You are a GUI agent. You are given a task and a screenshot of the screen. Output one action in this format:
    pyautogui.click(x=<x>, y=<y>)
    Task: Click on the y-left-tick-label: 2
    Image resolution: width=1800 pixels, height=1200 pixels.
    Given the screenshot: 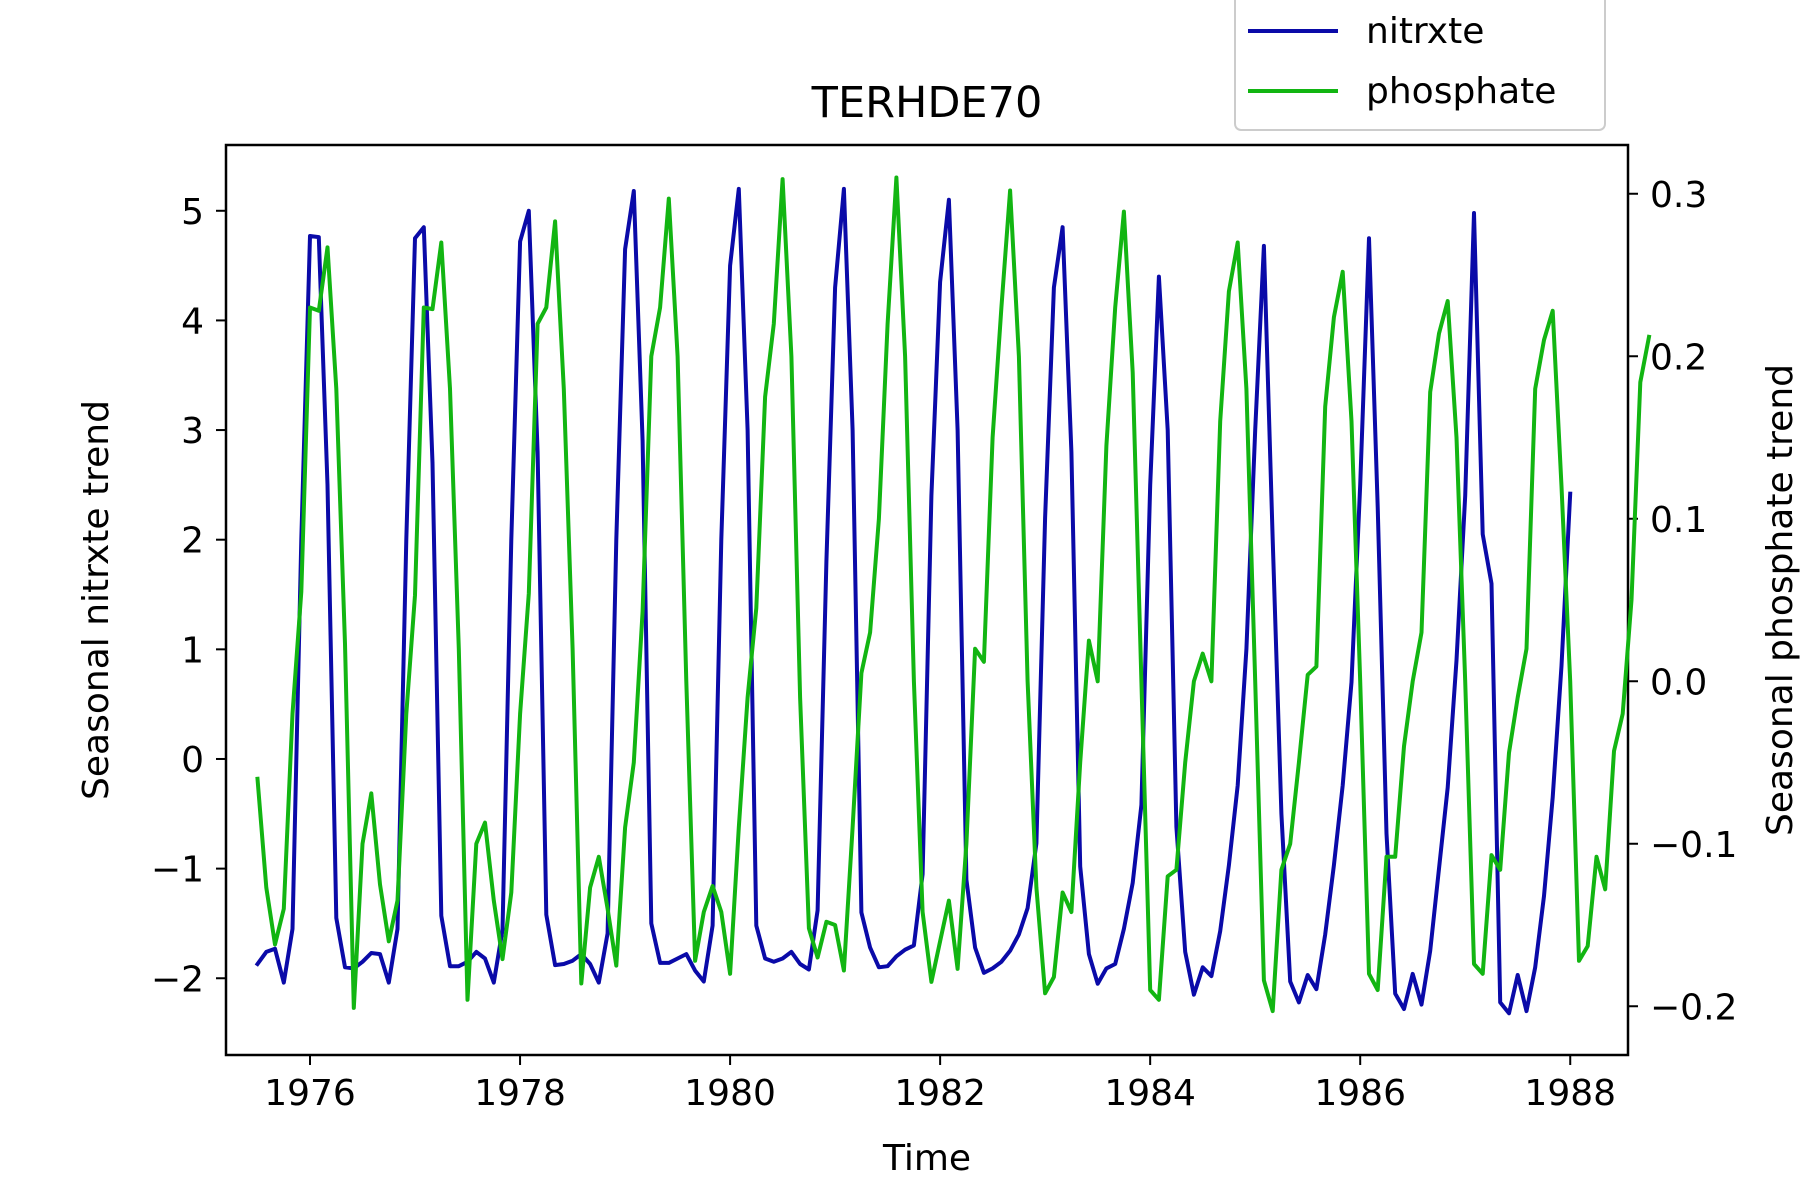 What is the action you would take?
    pyautogui.click(x=192, y=541)
    